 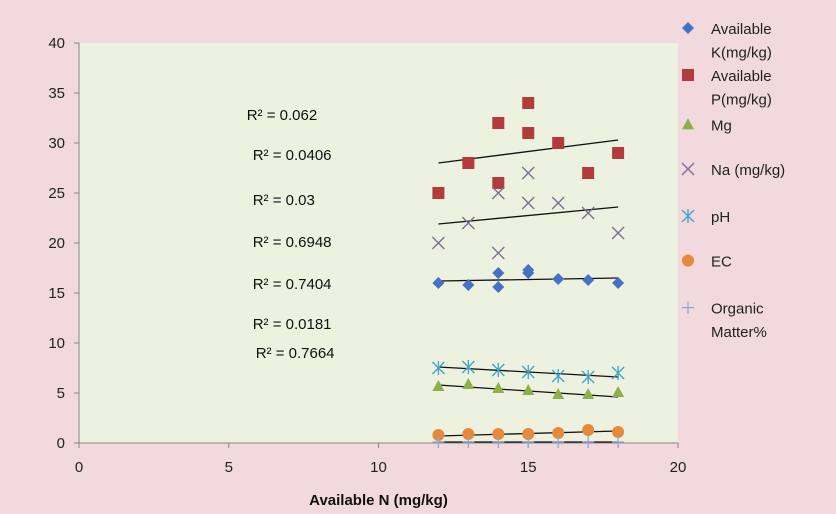 I want to click on y-tick-label: 5, so click(x=61, y=393).